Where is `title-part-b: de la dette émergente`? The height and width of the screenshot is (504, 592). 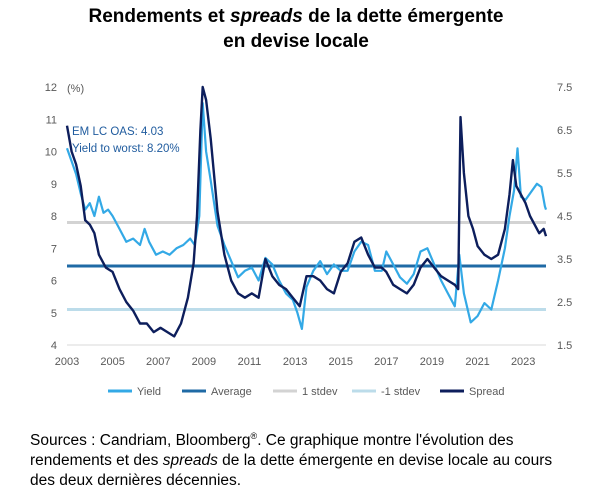
title-part-b: de la dette émergente is located at coordinates (403, 16).